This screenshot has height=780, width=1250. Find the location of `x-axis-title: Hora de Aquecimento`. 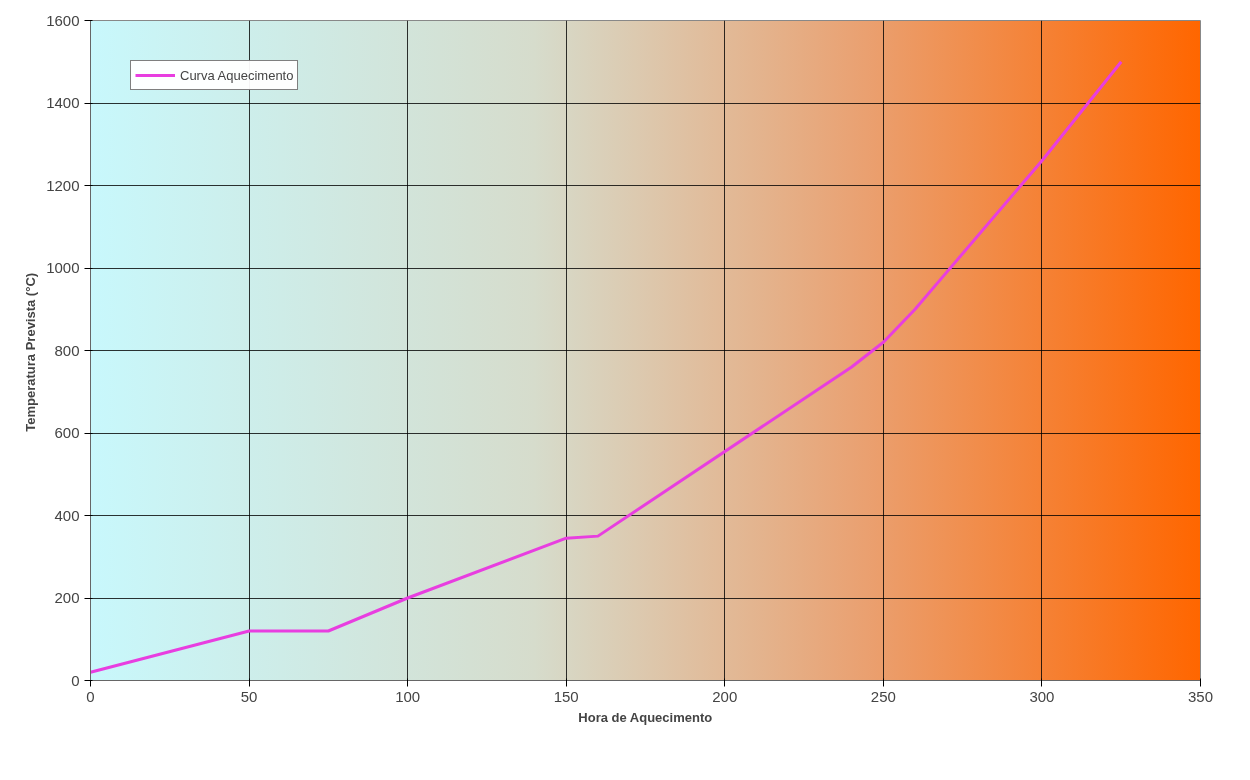

x-axis-title: Hora de Aquecimento is located at coordinates (645, 717).